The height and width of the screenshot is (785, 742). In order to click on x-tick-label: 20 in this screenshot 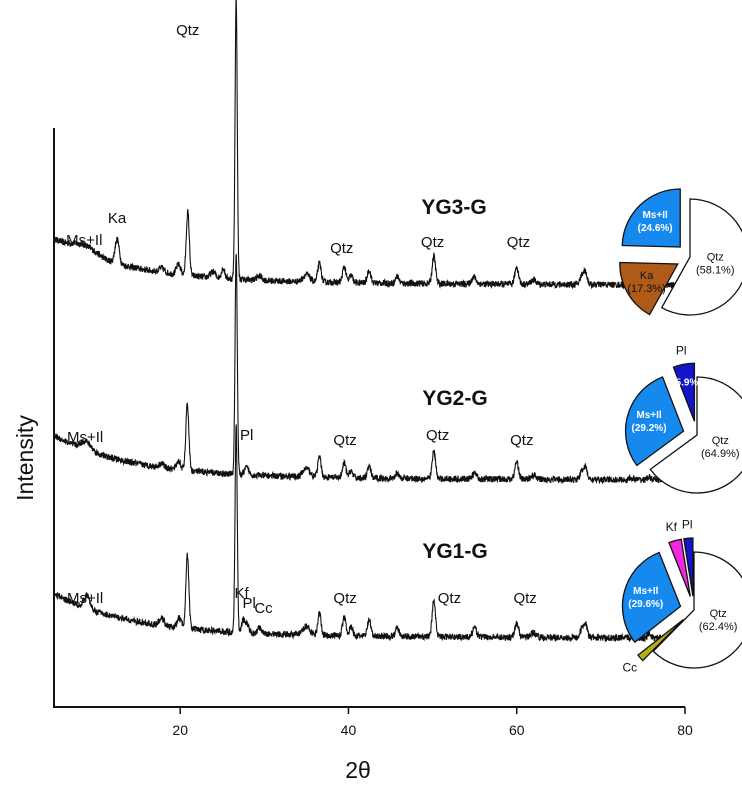, I will do `click(180, 730)`.